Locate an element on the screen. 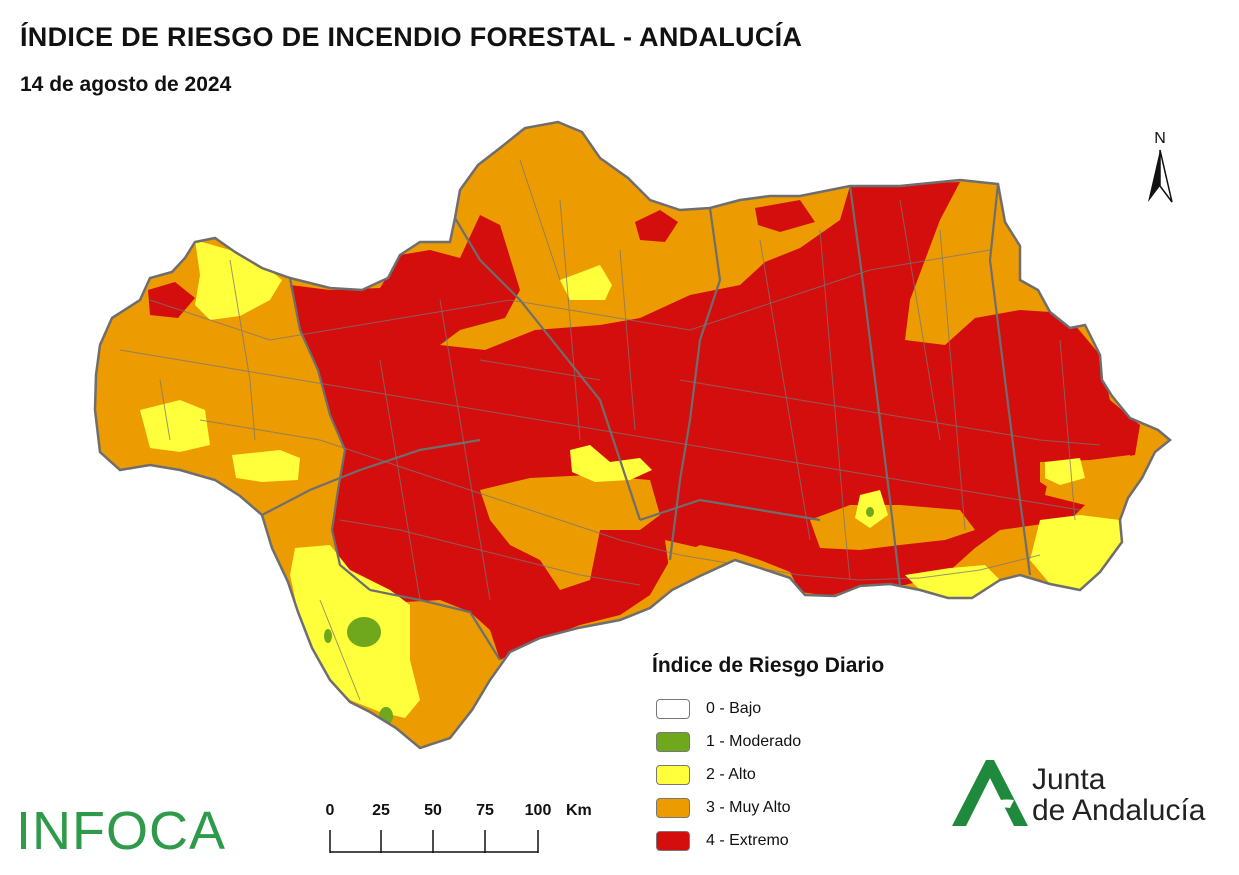 The image size is (1239, 875). scale-bar: 0 25 50 75 100 Km is located at coordinates (468, 830).